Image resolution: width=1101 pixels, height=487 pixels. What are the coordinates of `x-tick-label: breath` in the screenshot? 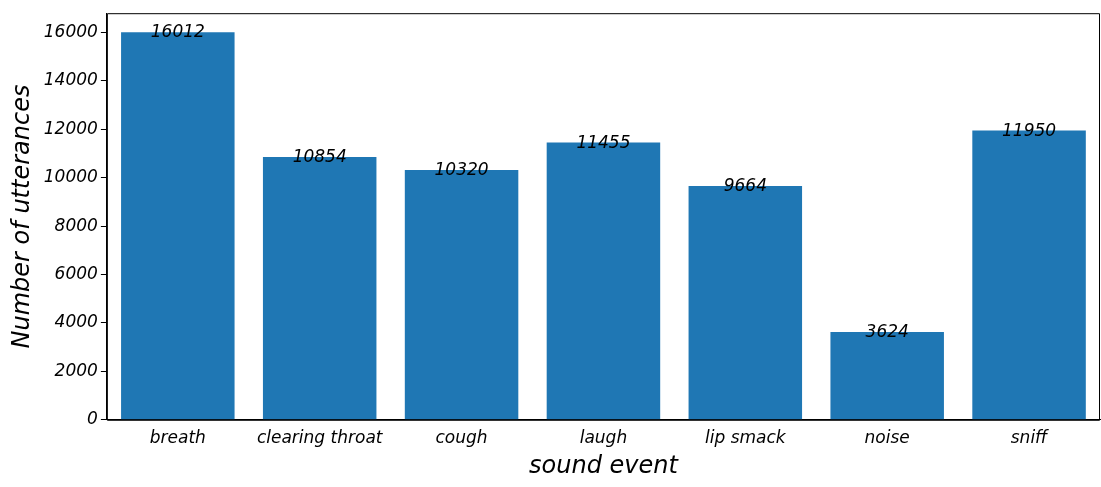 It's located at (177, 437).